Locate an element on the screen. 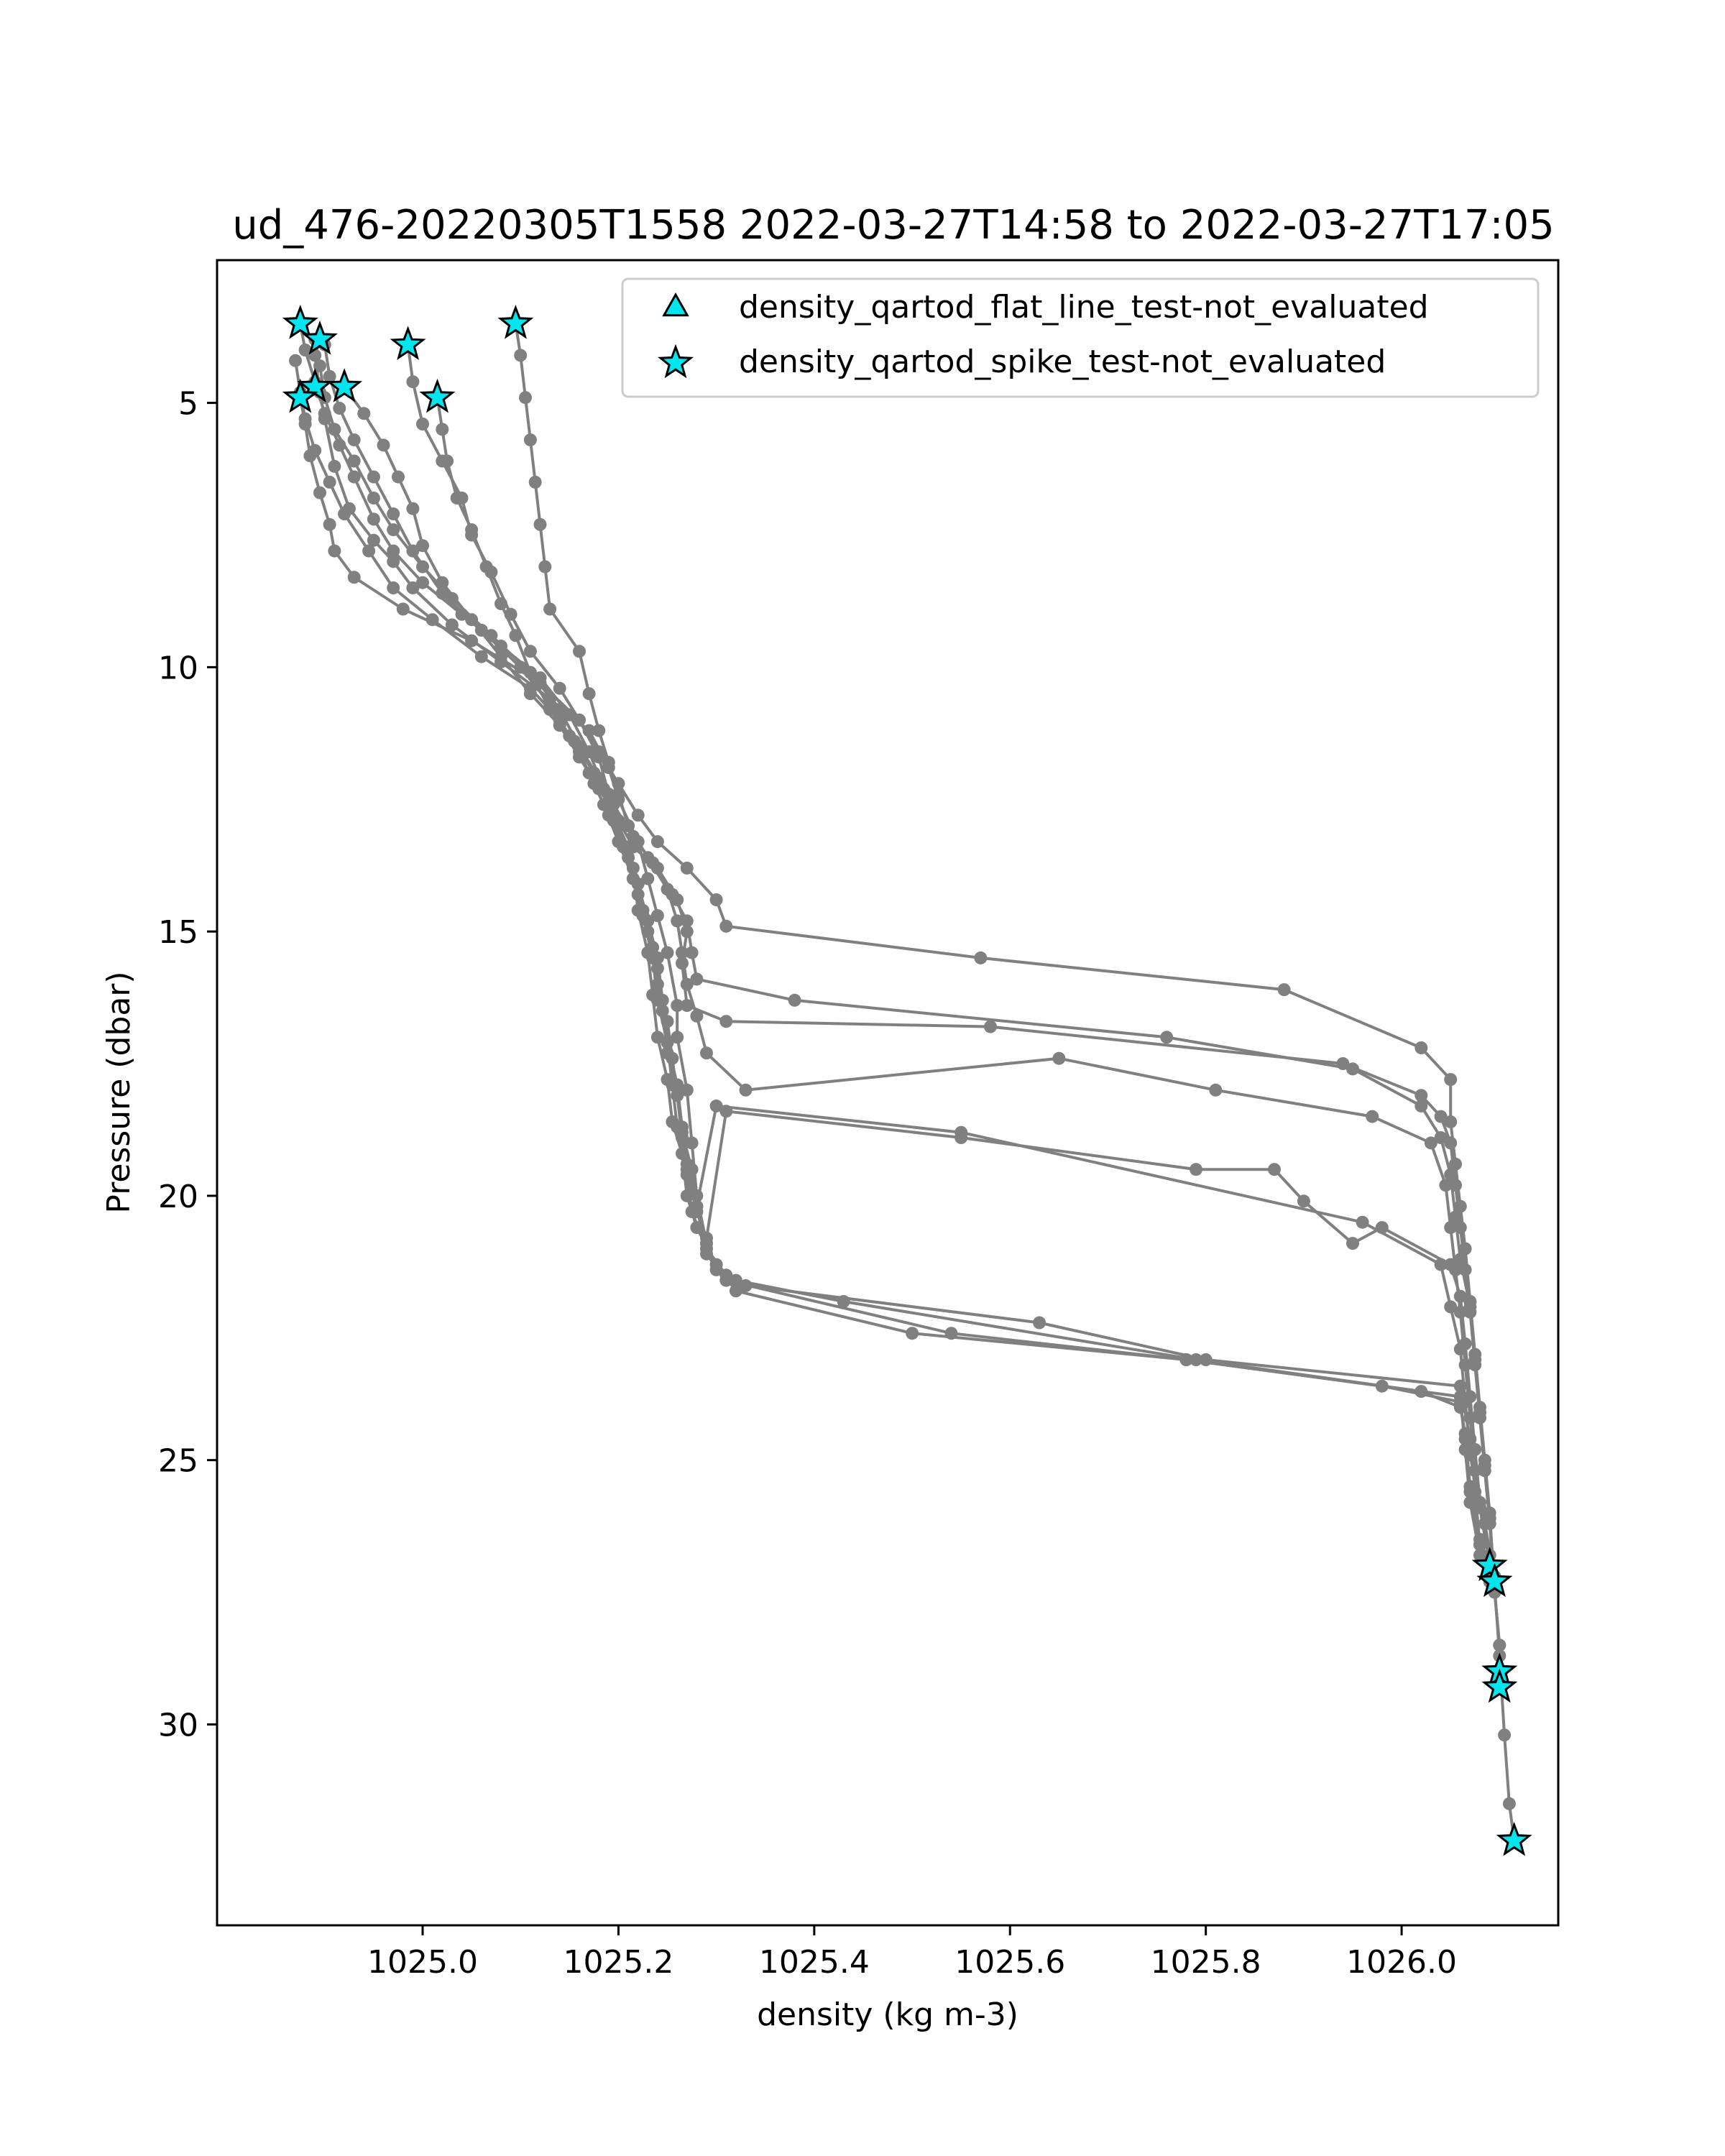  x-tick-label: 1025.2 is located at coordinates (618, 1963).